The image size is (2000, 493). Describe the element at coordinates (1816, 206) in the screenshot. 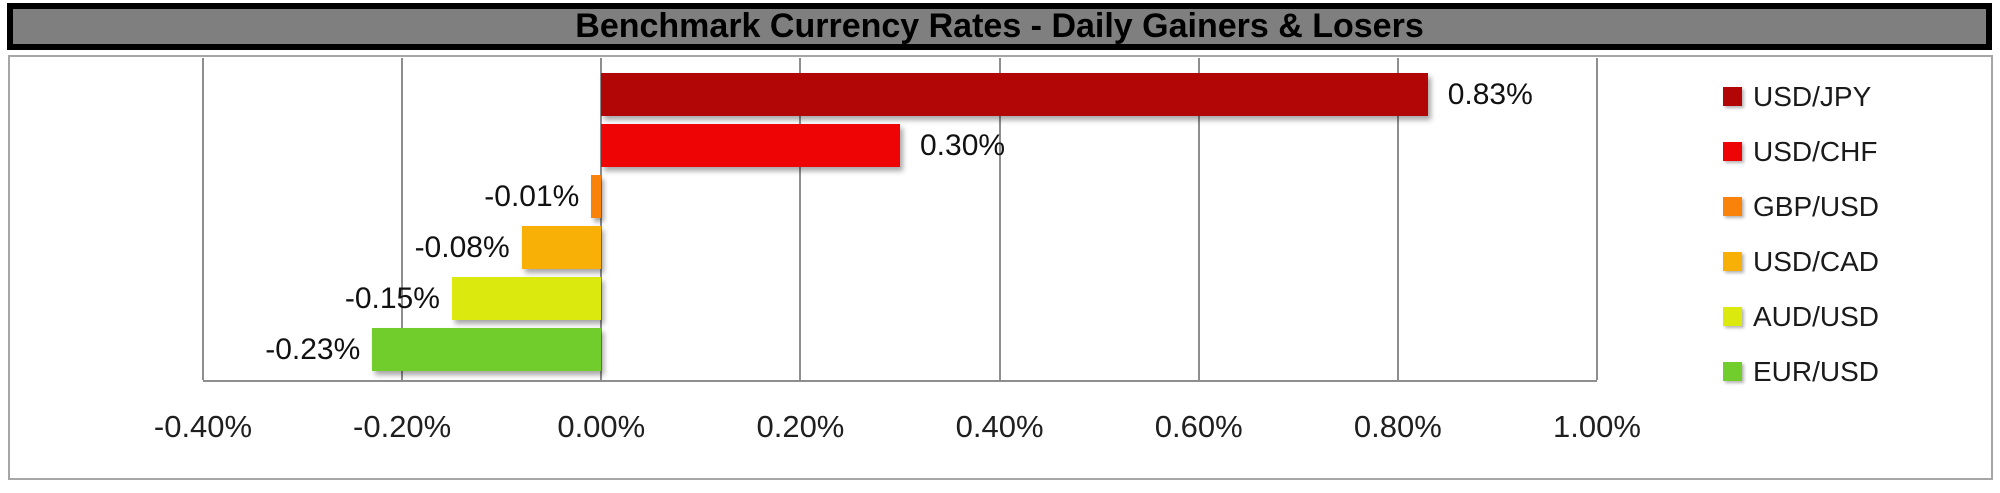

I see `legend-label: GBP/USD` at that location.